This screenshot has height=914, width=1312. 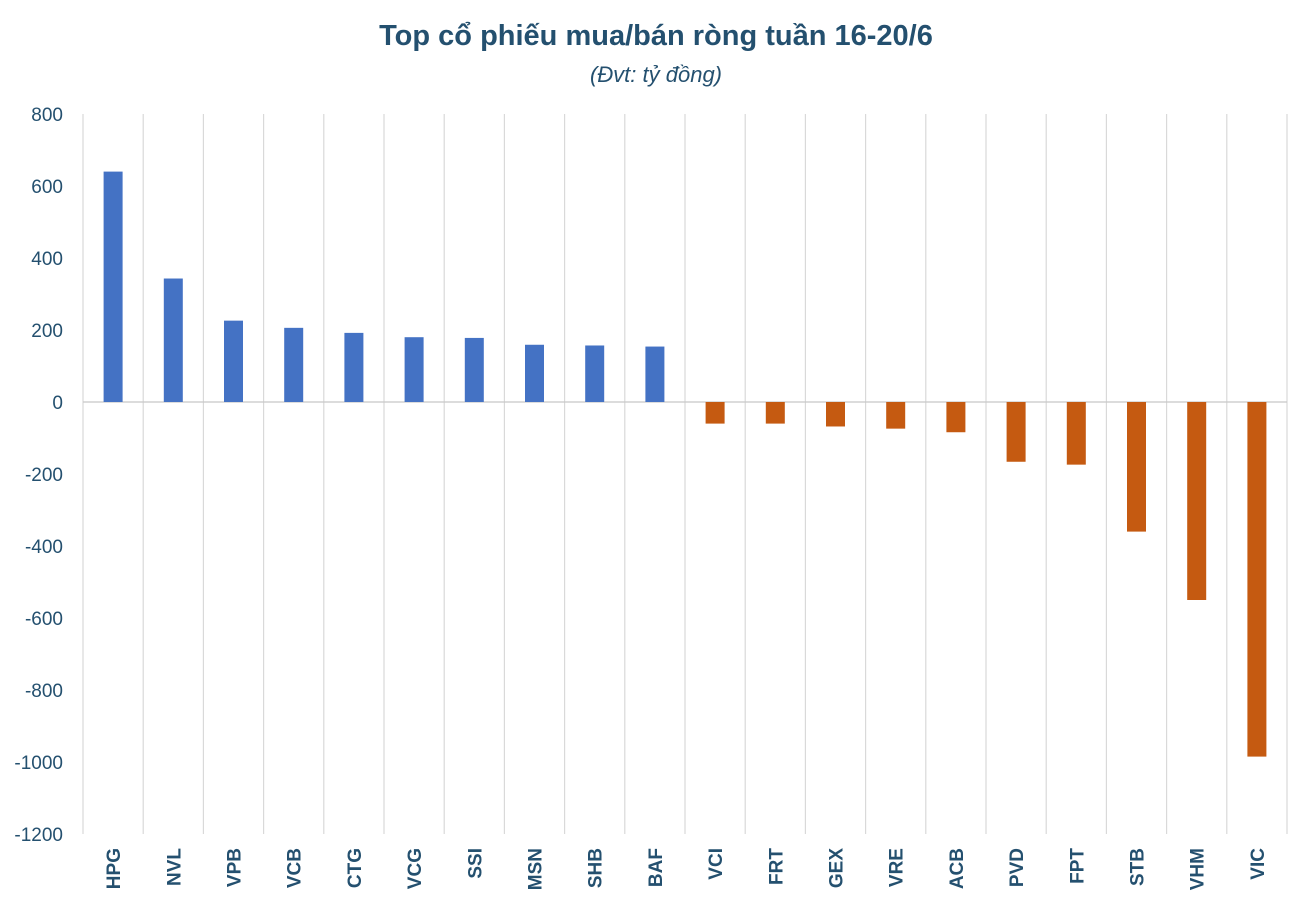 I want to click on bar-baf, so click(x=655, y=374).